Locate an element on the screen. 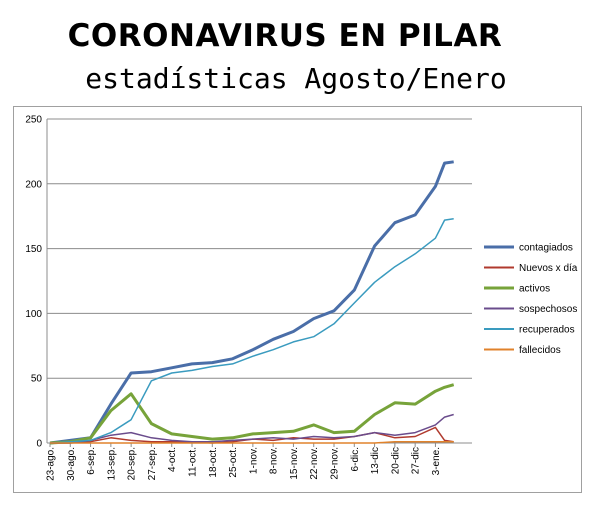  x-tick-label: 11-oct. is located at coordinates (193, 462).